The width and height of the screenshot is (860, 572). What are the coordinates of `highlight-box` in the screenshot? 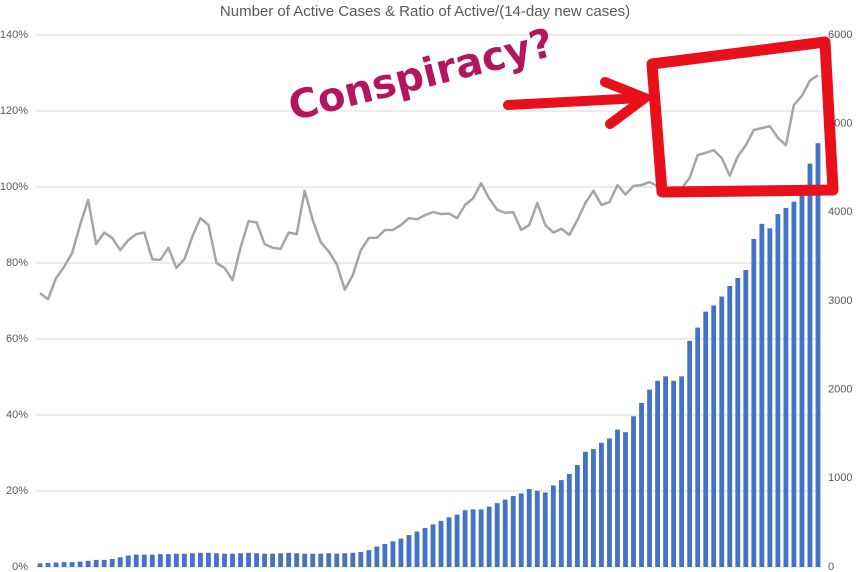 It's located at (742, 117).